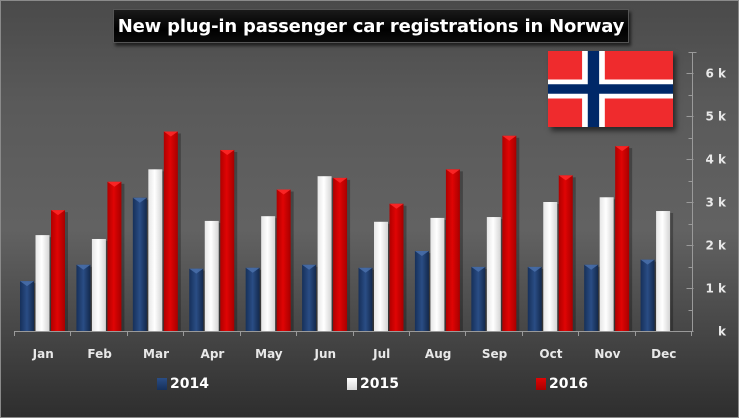  I want to click on bar-2014-mar, so click(139, 264).